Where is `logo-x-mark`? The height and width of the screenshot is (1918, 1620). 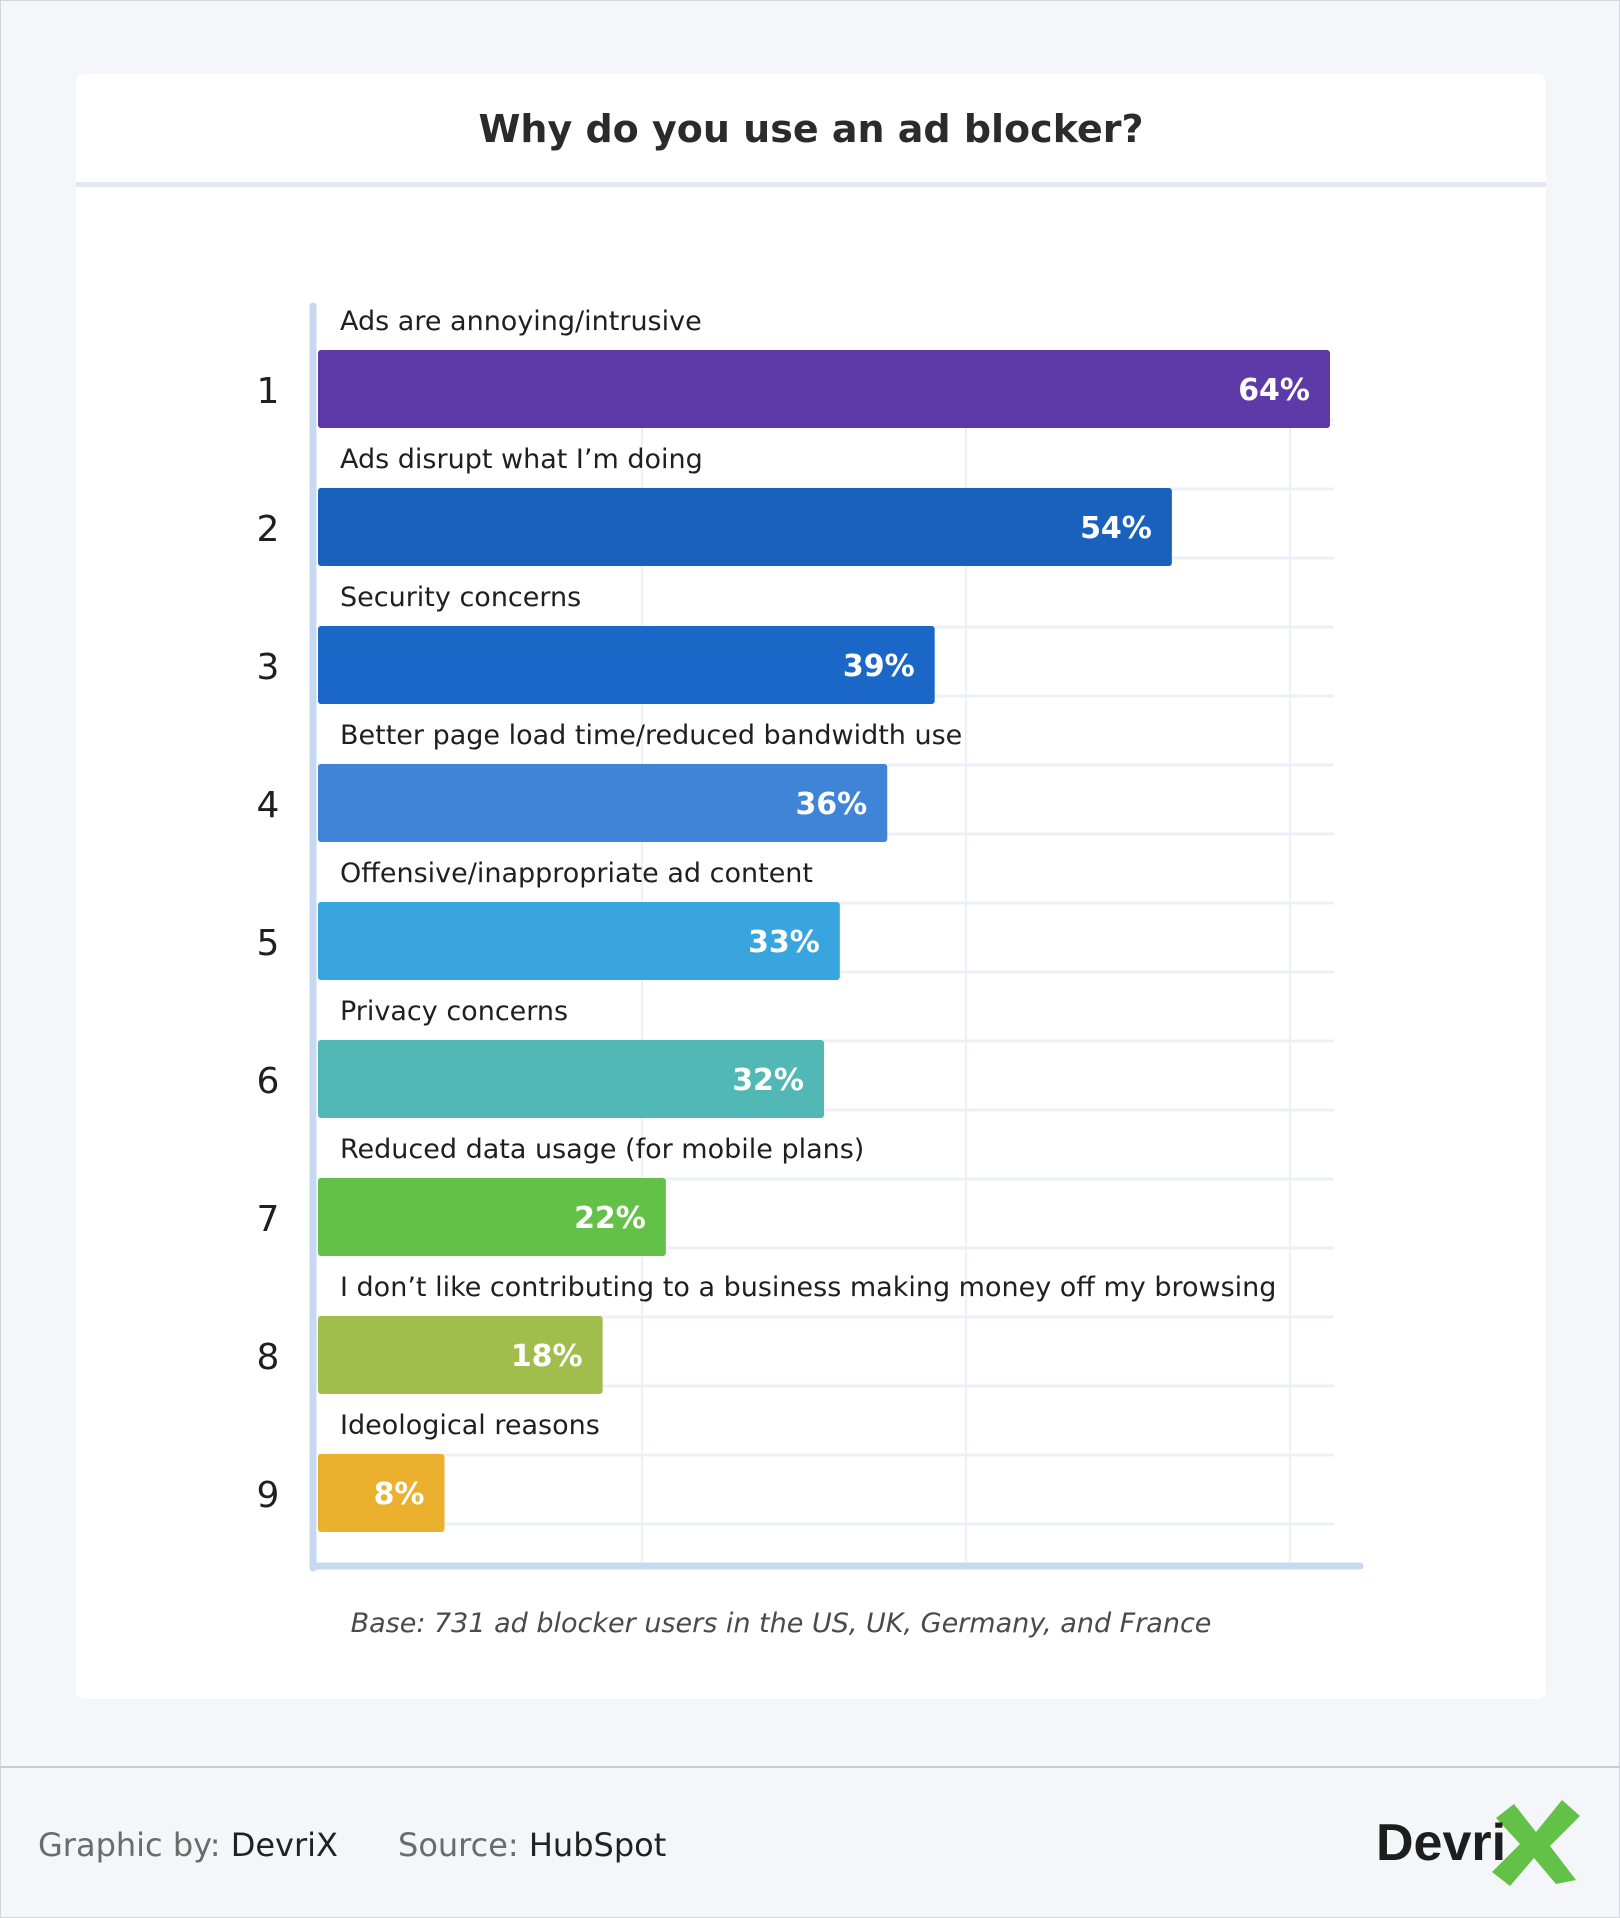
logo-x-mark is located at coordinates (1536, 1843).